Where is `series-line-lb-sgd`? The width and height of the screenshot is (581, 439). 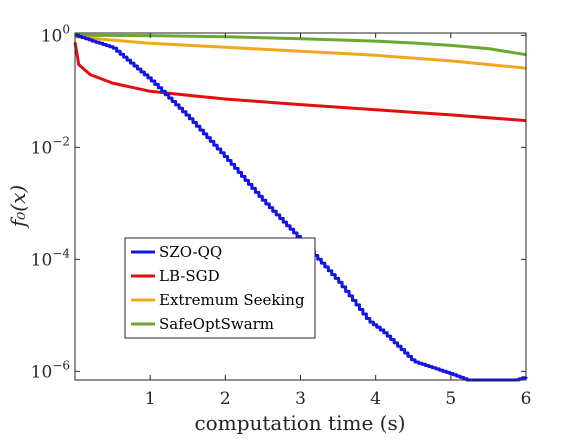 series-line-lb-sgd is located at coordinates (300, 82).